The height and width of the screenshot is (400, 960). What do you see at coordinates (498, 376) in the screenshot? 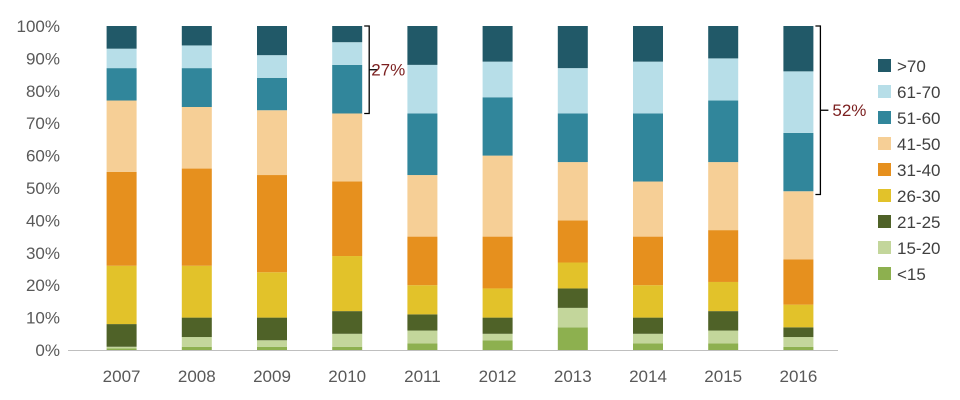
I see `x-tick-label: 2012` at bounding box center [498, 376].